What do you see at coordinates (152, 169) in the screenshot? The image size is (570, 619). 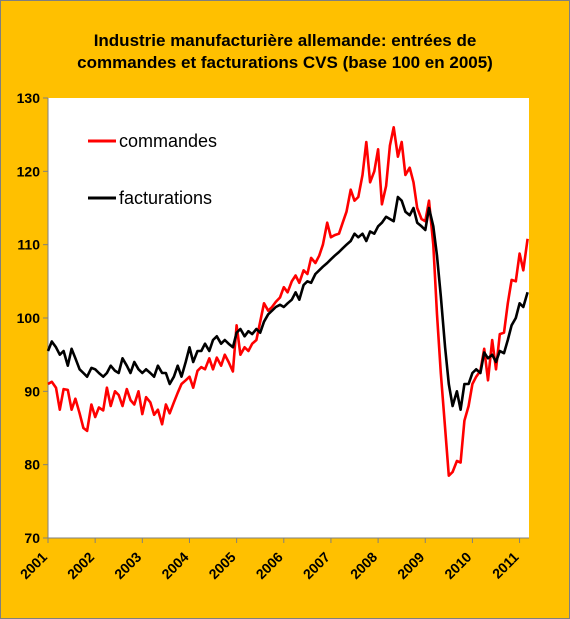 I see `legend: commandes facturations` at bounding box center [152, 169].